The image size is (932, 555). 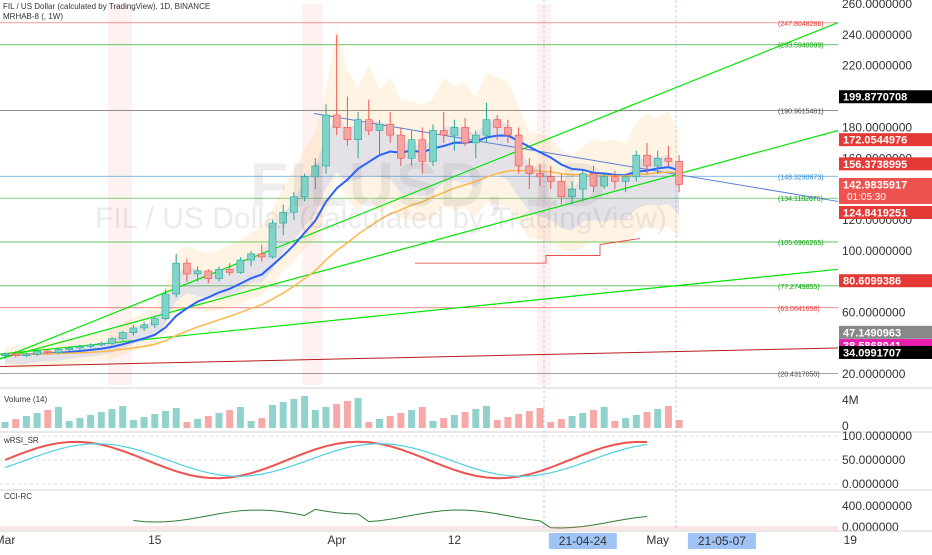 I want to click on level-label: (63.0641658), so click(x=799, y=309).